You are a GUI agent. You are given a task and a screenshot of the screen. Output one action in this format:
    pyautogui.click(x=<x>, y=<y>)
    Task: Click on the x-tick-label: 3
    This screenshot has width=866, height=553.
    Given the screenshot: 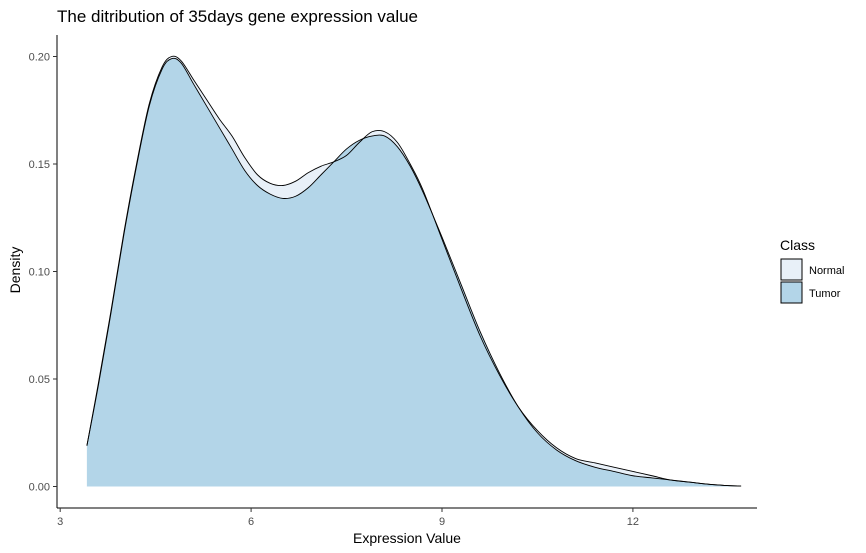 What is the action you would take?
    pyautogui.click(x=60, y=522)
    